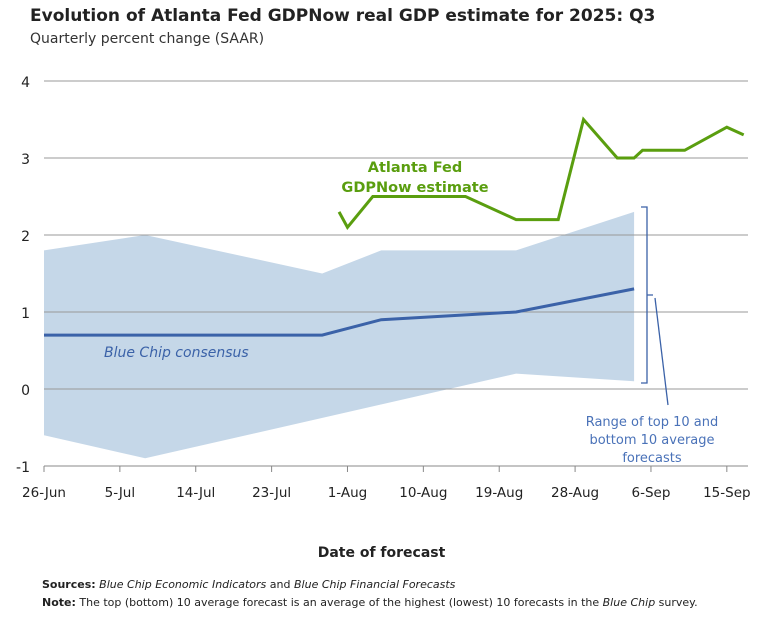 This screenshot has height=625, width=763. Describe the element at coordinates (69, 584) in the screenshot. I see `sources-label: Sources:` at that location.